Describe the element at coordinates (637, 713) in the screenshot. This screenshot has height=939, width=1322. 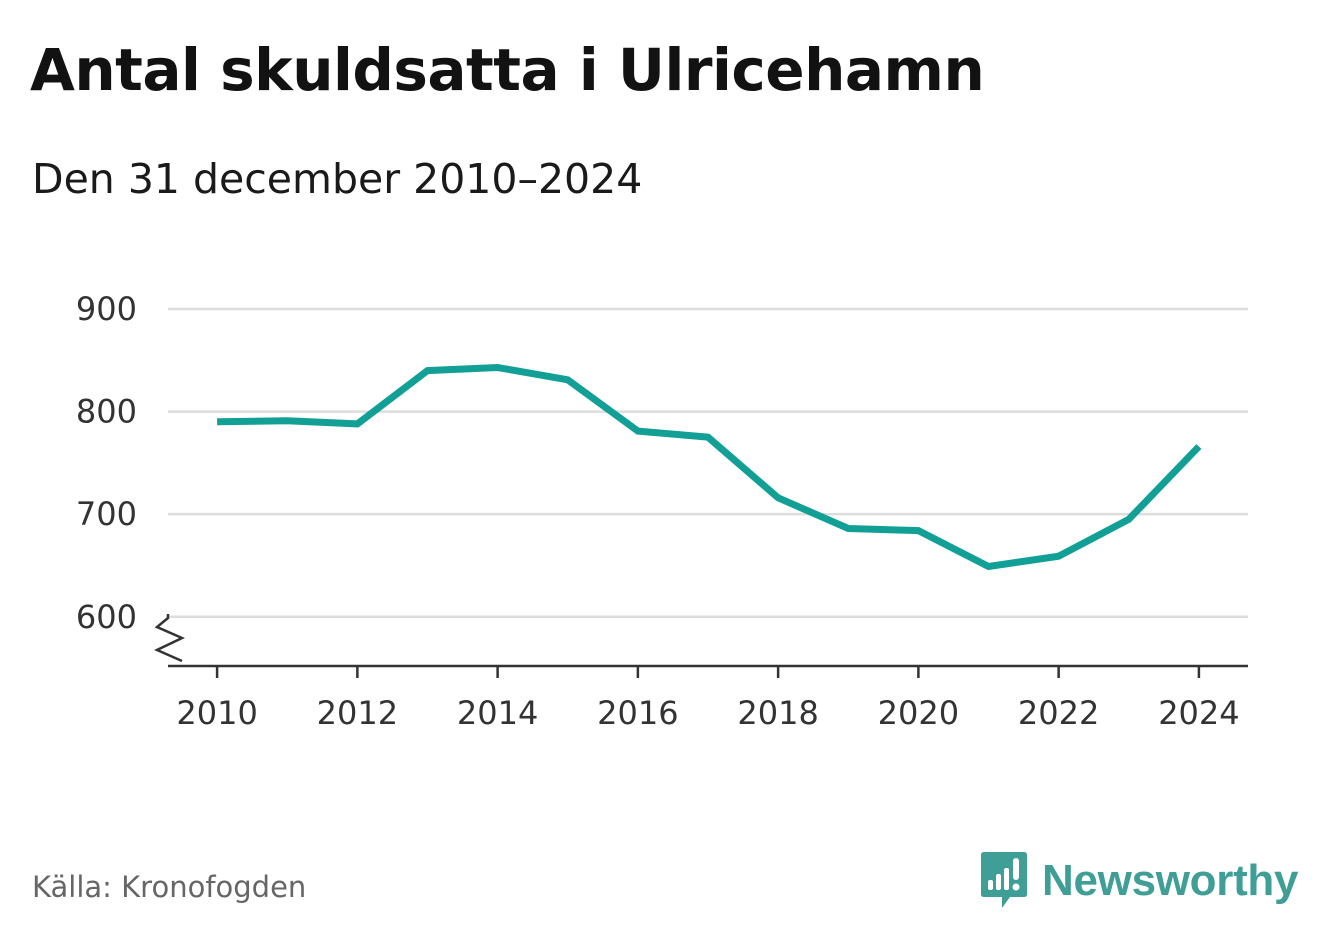
I see `x-tick-label-2016: 2016` at that location.